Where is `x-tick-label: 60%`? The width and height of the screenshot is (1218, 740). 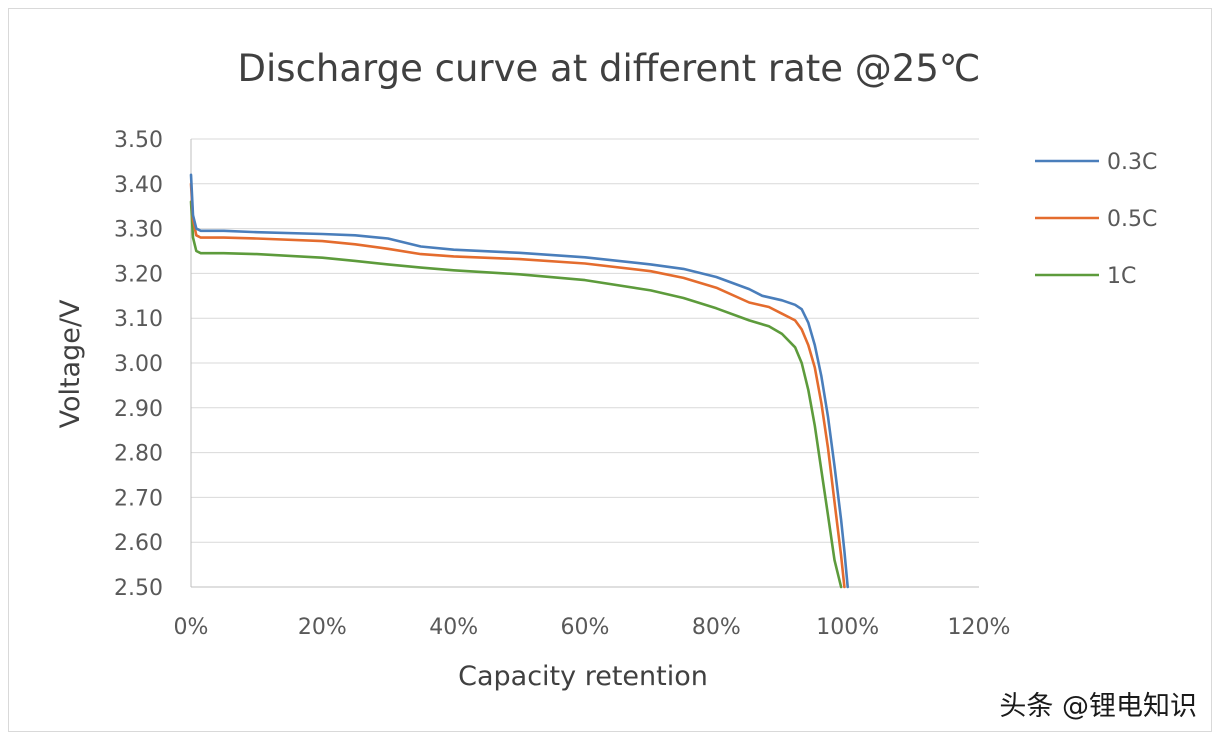
x-tick-label: 60% is located at coordinates (585, 627).